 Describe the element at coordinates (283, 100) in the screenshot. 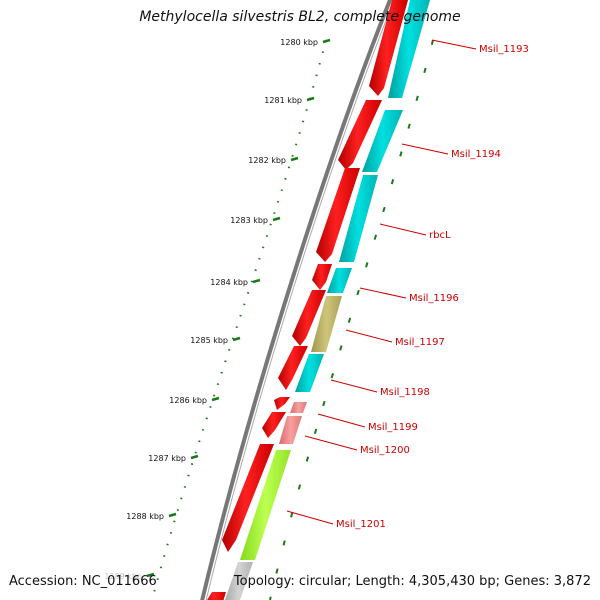

I see `kbp-tick-label: 1281 kbp` at that location.